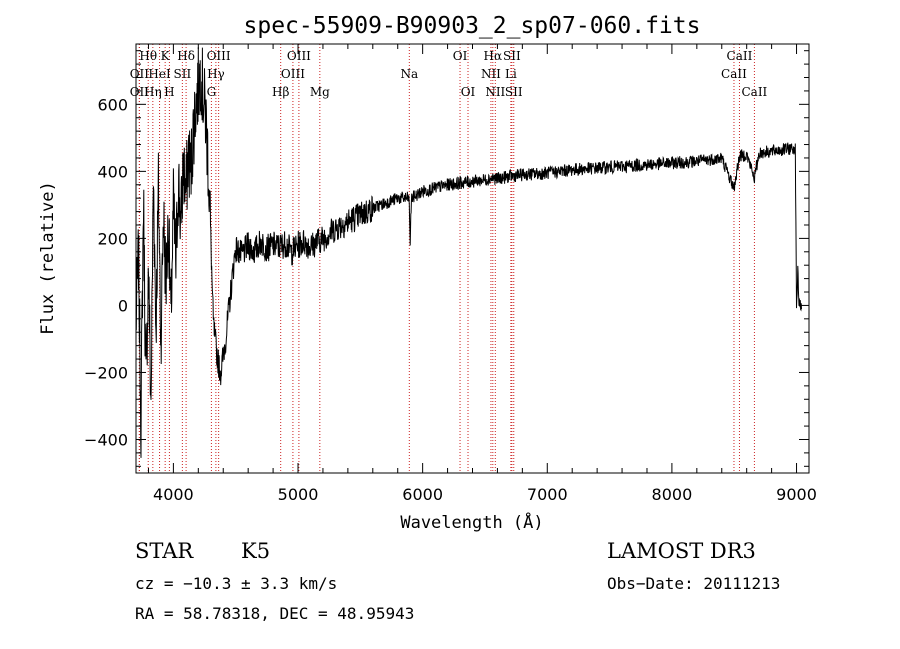 The image size is (900, 649). I want to click on line-label-1: OII, so click(140, 74).